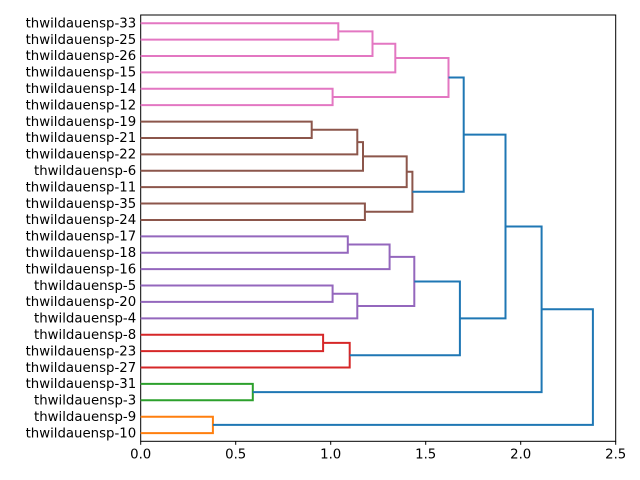 The height and width of the screenshot is (480, 640). I want to click on x-tick-label: 0.5, so click(235, 454).